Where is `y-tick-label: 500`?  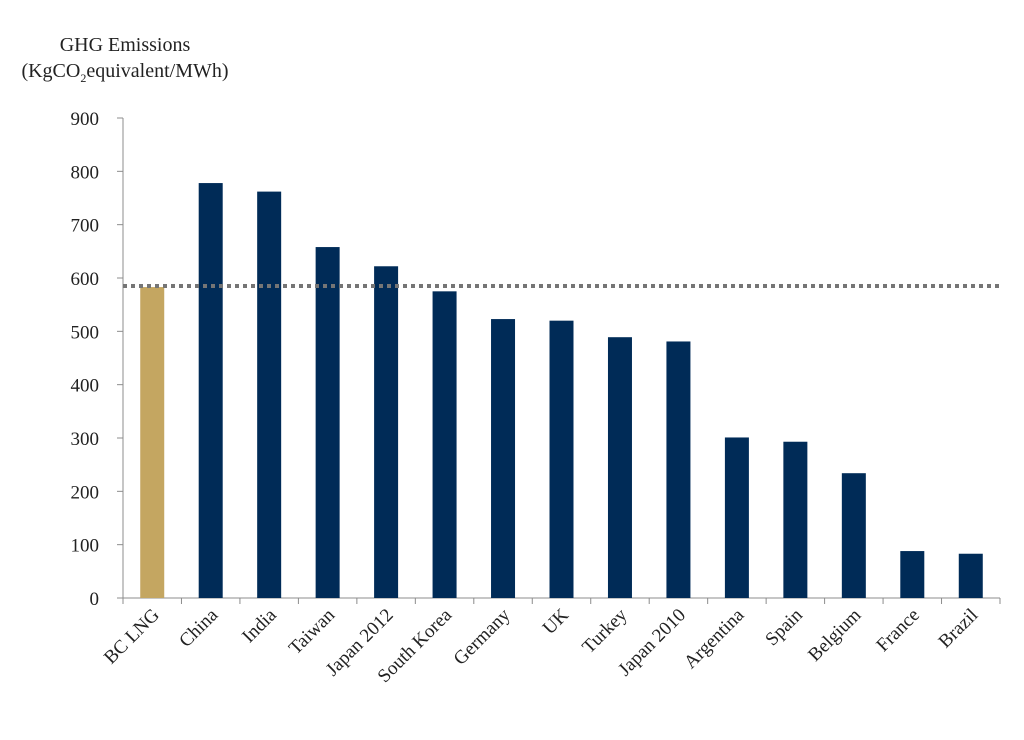 y-tick-label: 500 is located at coordinates (85, 332).